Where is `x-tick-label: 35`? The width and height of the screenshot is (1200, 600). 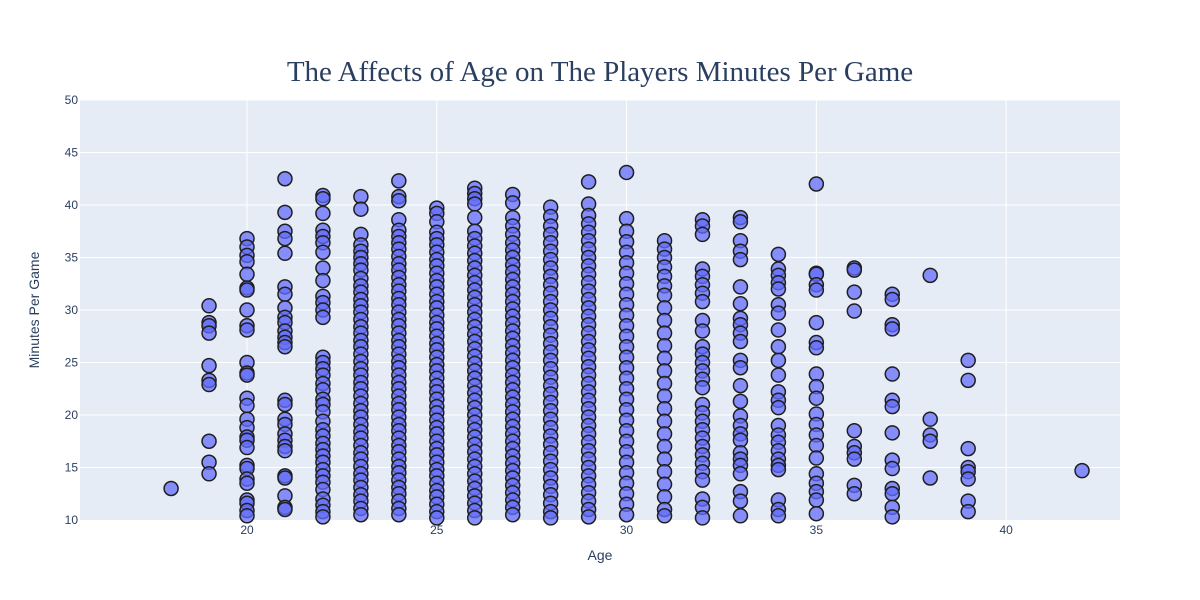 x-tick-label: 35 is located at coordinates (817, 530).